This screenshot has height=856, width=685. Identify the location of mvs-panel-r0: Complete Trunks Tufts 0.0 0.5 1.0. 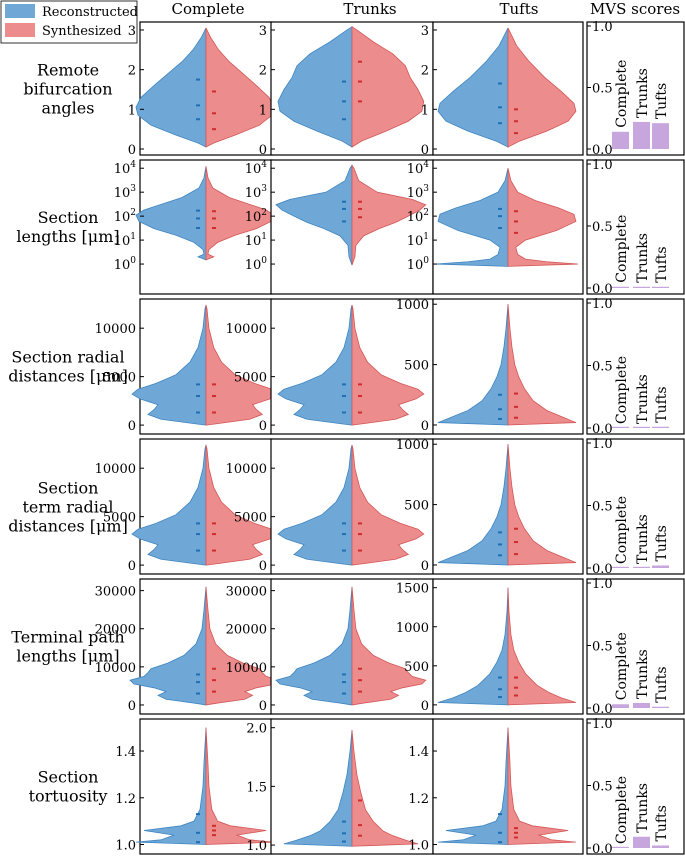
(635, 89).